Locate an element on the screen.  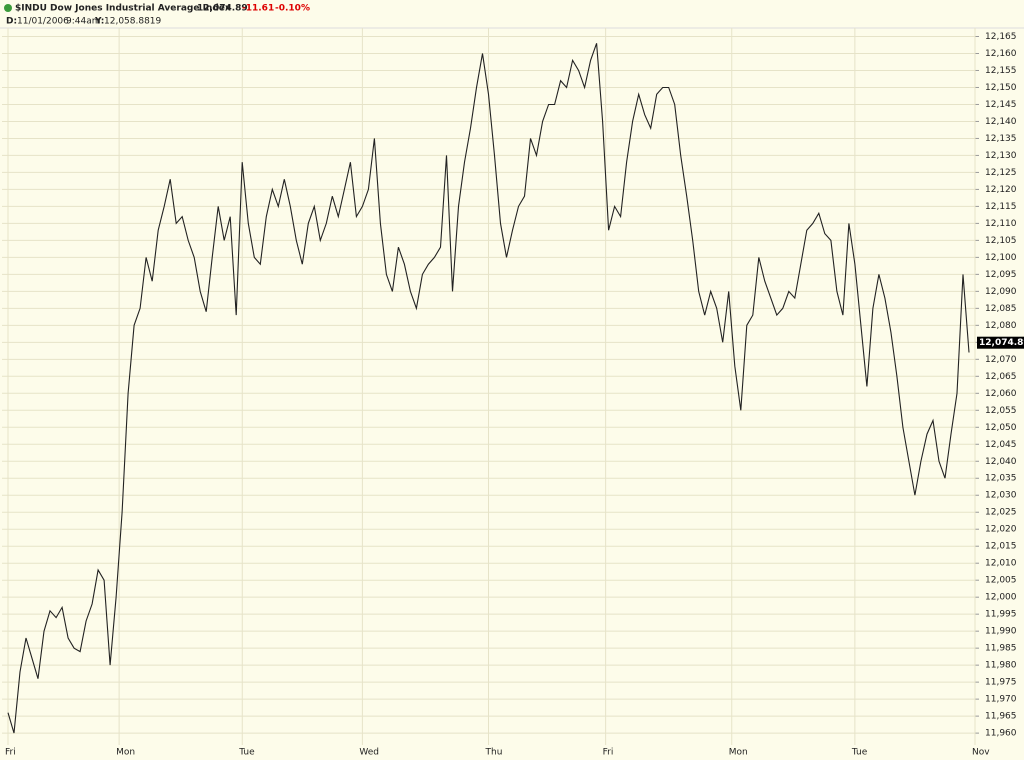
x-tick-label: Thu is located at coordinates (494, 753).